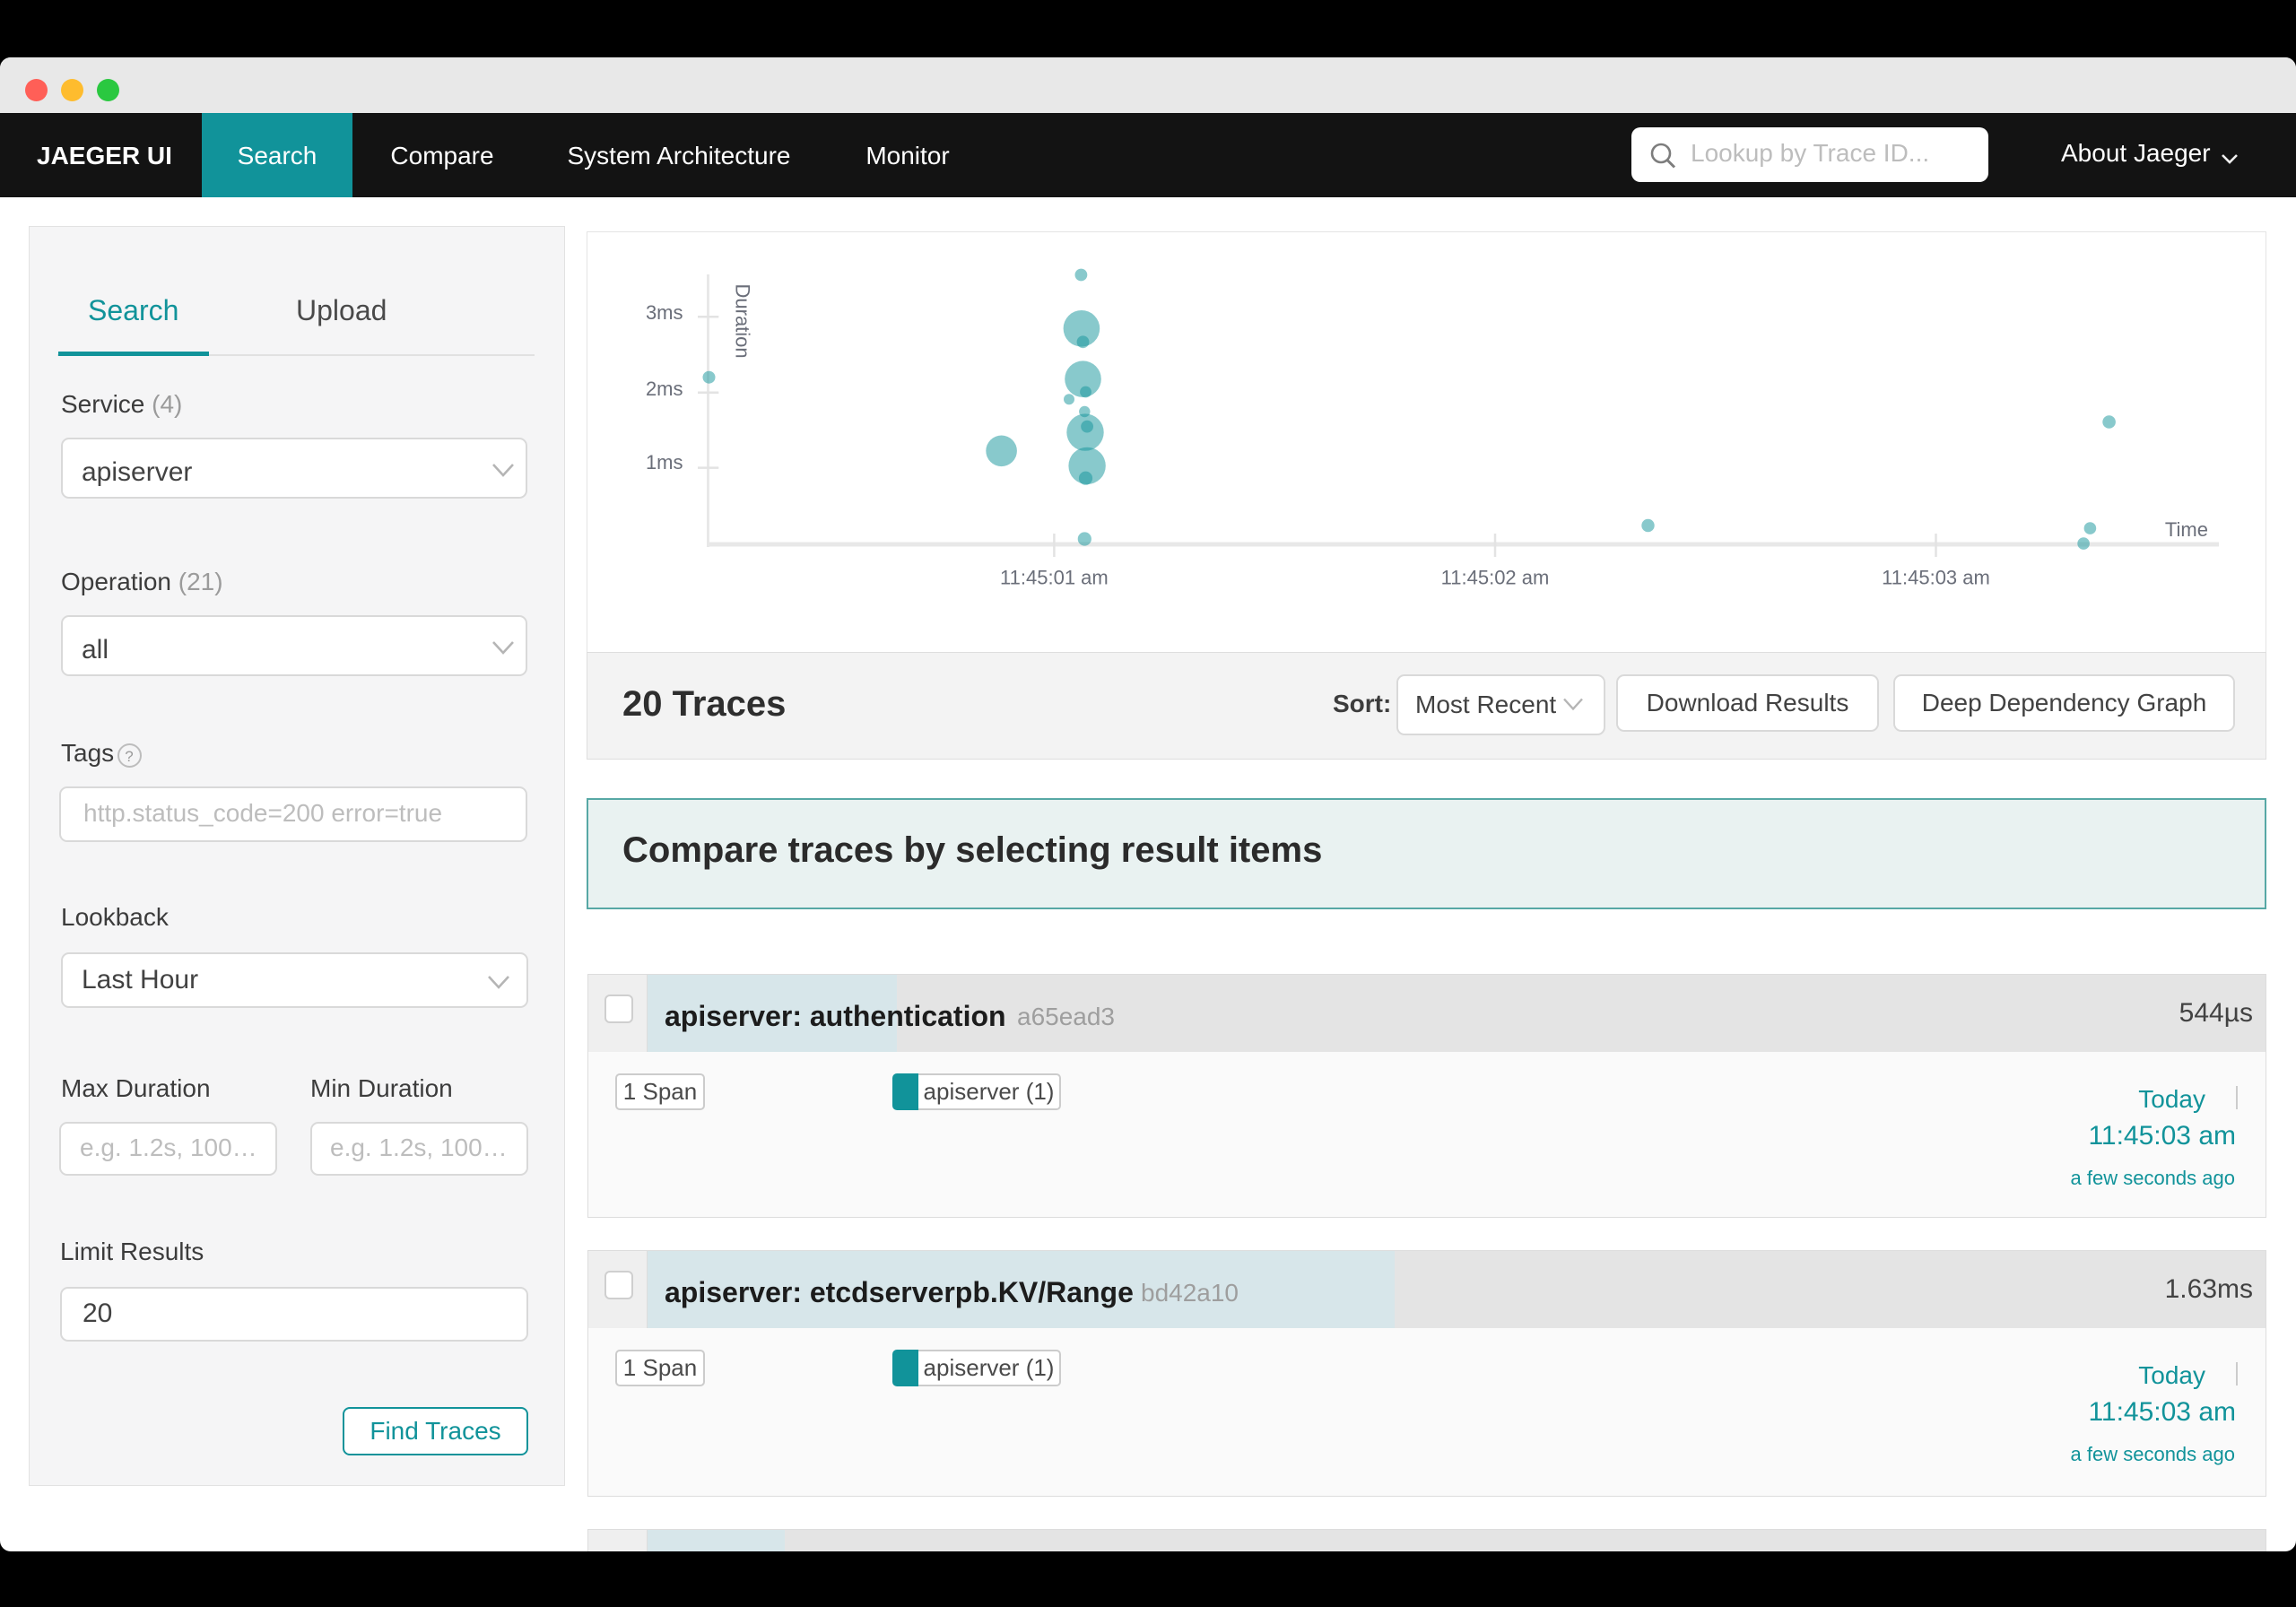 The width and height of the screenshot is (2296, 1607). Describe the element at coordinates (664, 462) in the screenshot. I see `svg-text: 1ms` at that location.